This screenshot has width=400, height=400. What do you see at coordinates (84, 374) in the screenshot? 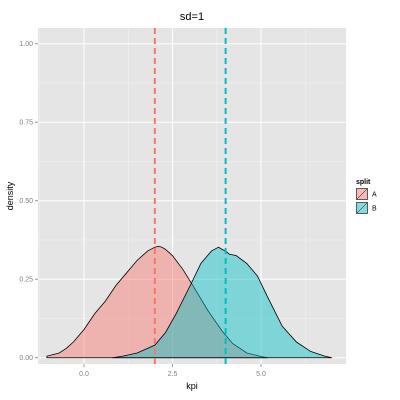
I see `x-tick-label: 0.0` at bounding box center [84, 374].